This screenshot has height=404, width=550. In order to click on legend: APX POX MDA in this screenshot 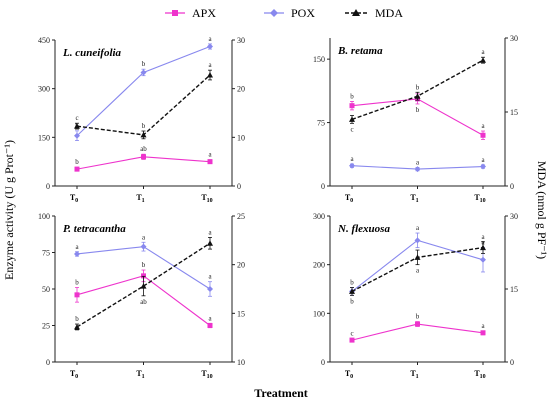, I will do `click(284, 13)`.